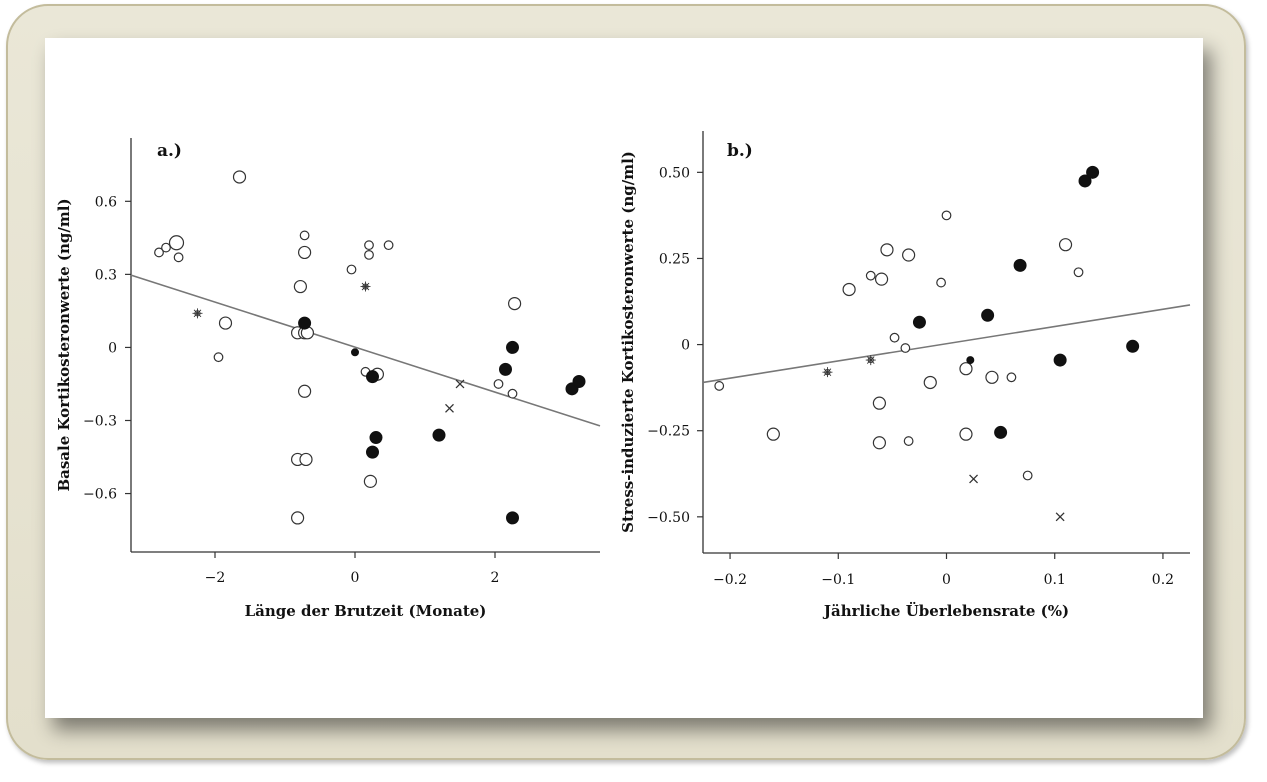 The image size is (1267, 782). Describe the element at coordinates (674, 173) in the screenshot. I see `y-tick-label: 0.50` at that location.